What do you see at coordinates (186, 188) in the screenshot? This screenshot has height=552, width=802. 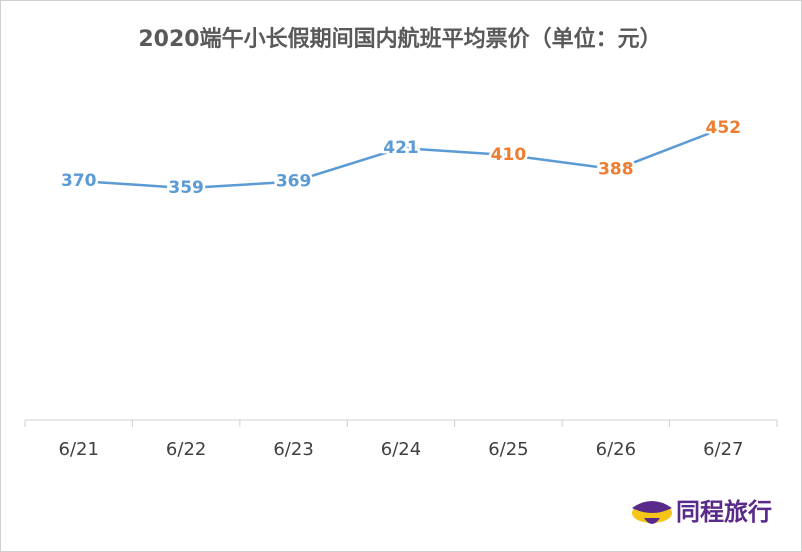 I see `data-label: 359` at bounding box center [186, 188].